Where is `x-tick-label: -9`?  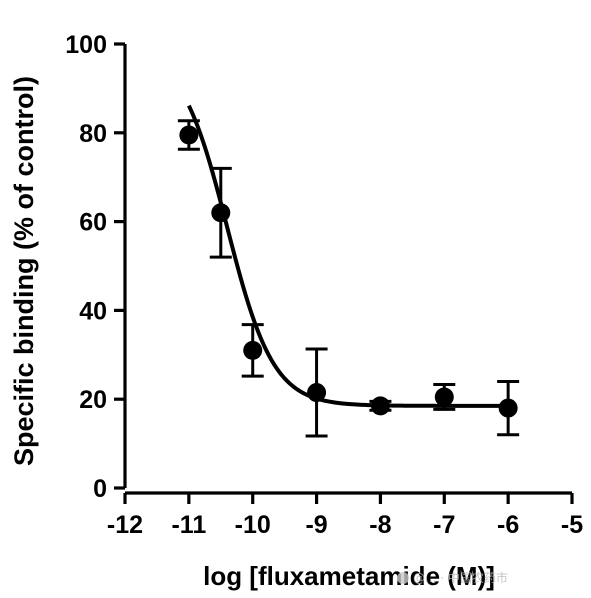 x-tick-label: -9 is located at coordinates (316, 525).